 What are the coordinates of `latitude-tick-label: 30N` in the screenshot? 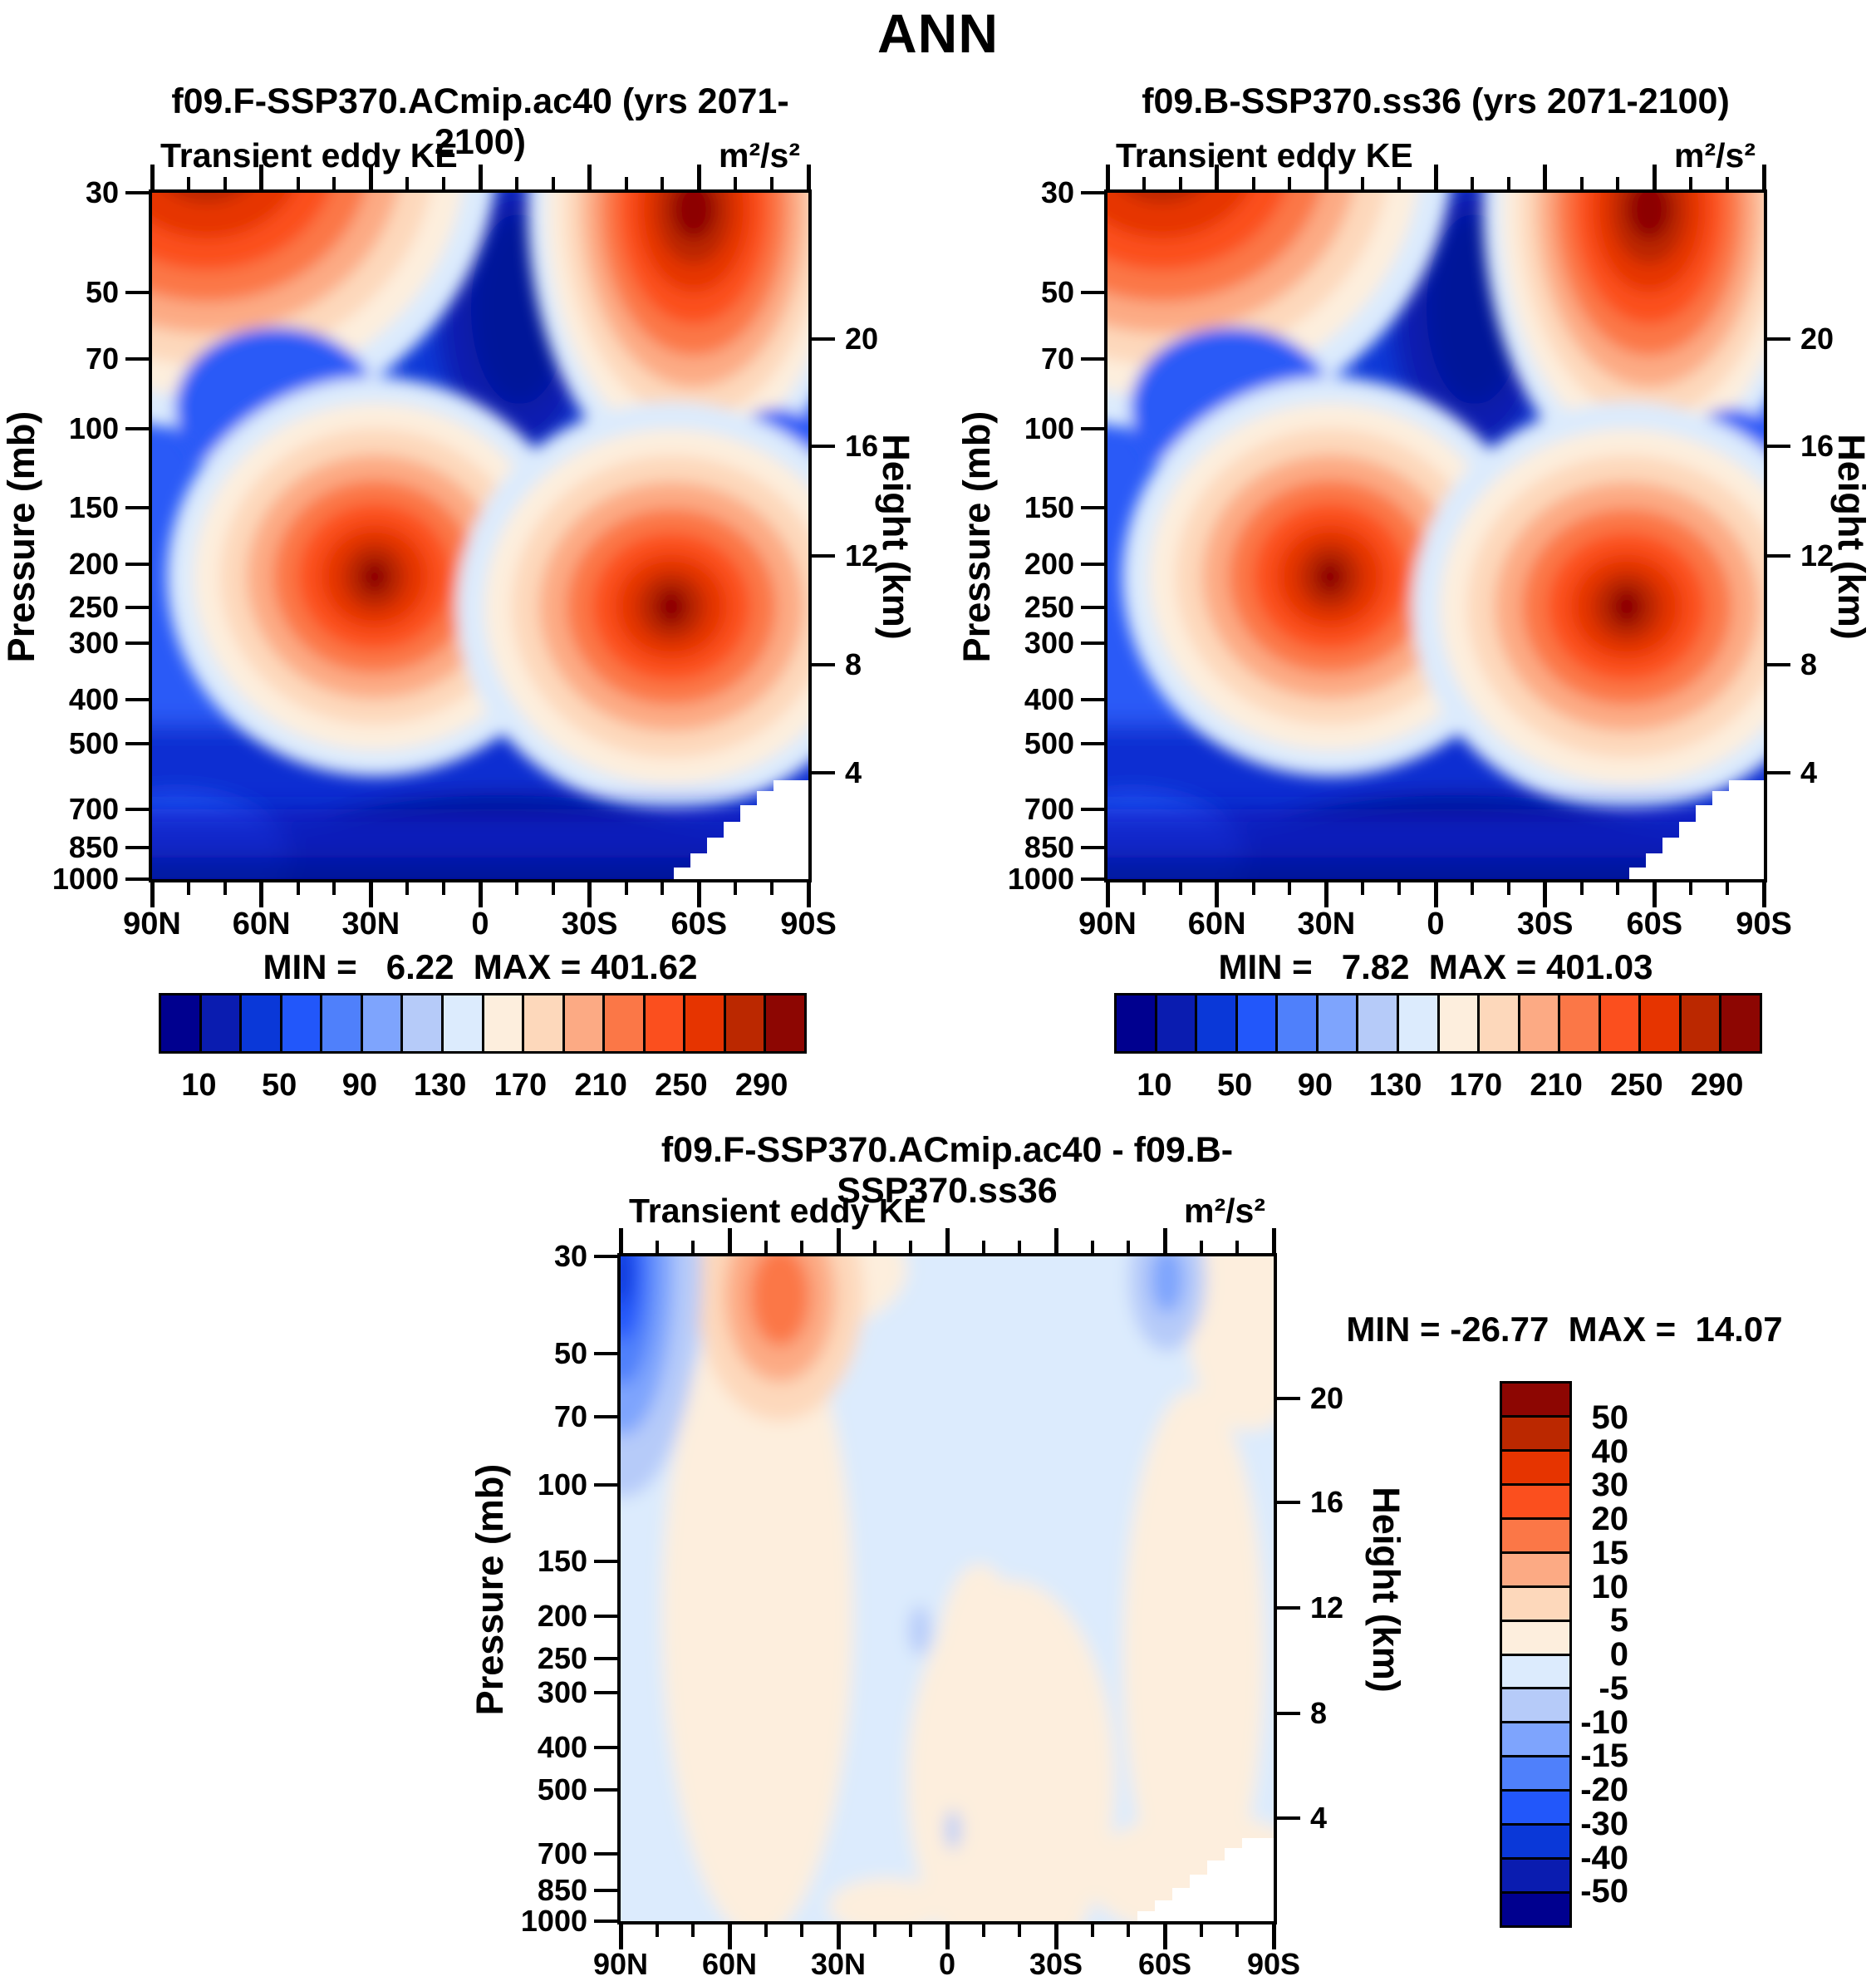 It's located at (370, 924).